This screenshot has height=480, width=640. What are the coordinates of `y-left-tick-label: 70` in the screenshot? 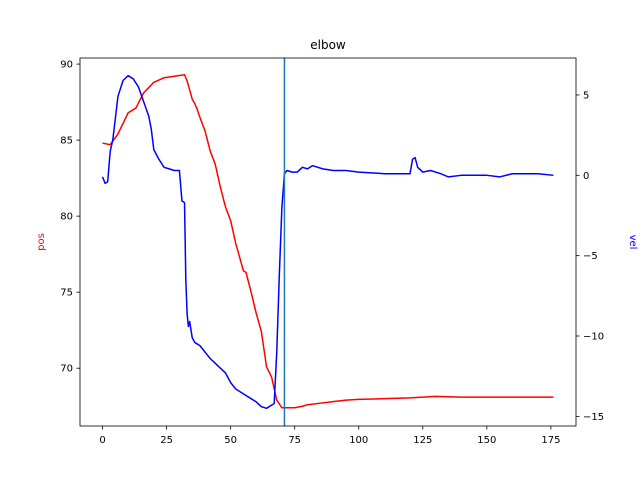 It's located at (66, 369).